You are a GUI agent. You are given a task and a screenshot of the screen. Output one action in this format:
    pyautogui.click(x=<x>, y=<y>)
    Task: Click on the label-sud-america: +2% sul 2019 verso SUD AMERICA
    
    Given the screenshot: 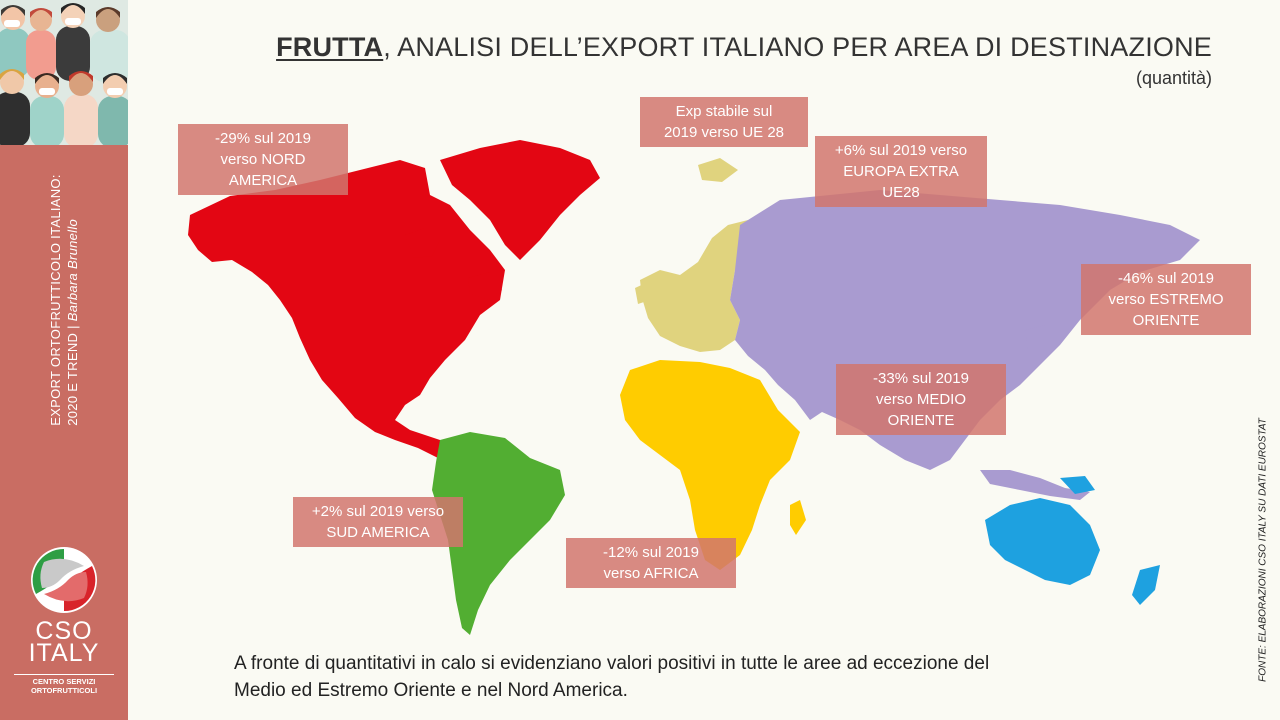 What is the action you would take?
    pyautogui.click(x=378, y=522)
    